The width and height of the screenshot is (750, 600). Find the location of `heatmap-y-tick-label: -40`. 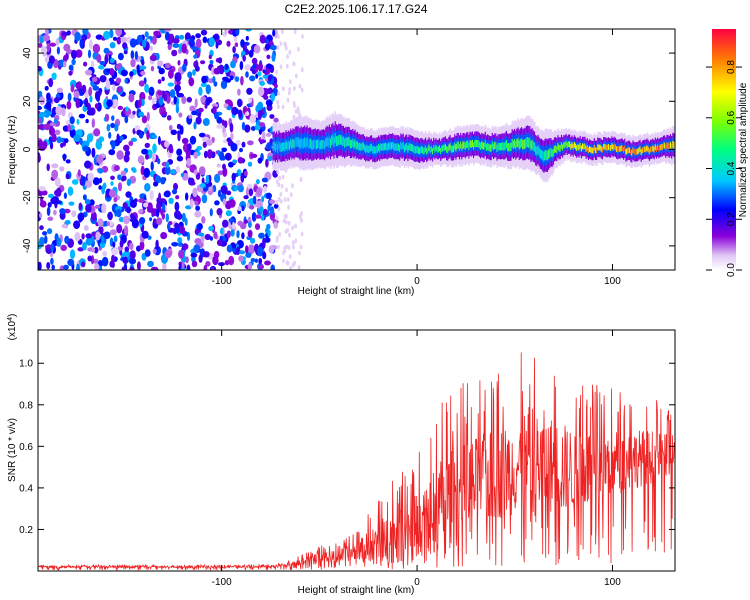

heatmap-y-tick-label: -40 is located at coordinates (27, 245).